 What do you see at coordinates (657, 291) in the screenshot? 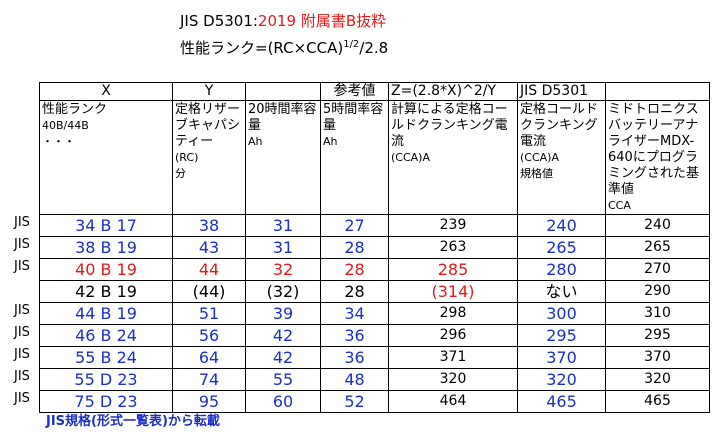
I see `midtronics-cell: 290` at bounding box center [657, 291].